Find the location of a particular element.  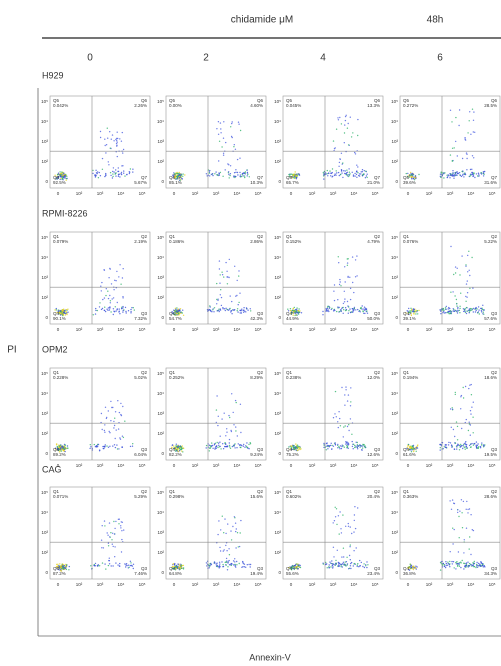

quadrant-percent: 12.0% is located at coordinates (373, 377).